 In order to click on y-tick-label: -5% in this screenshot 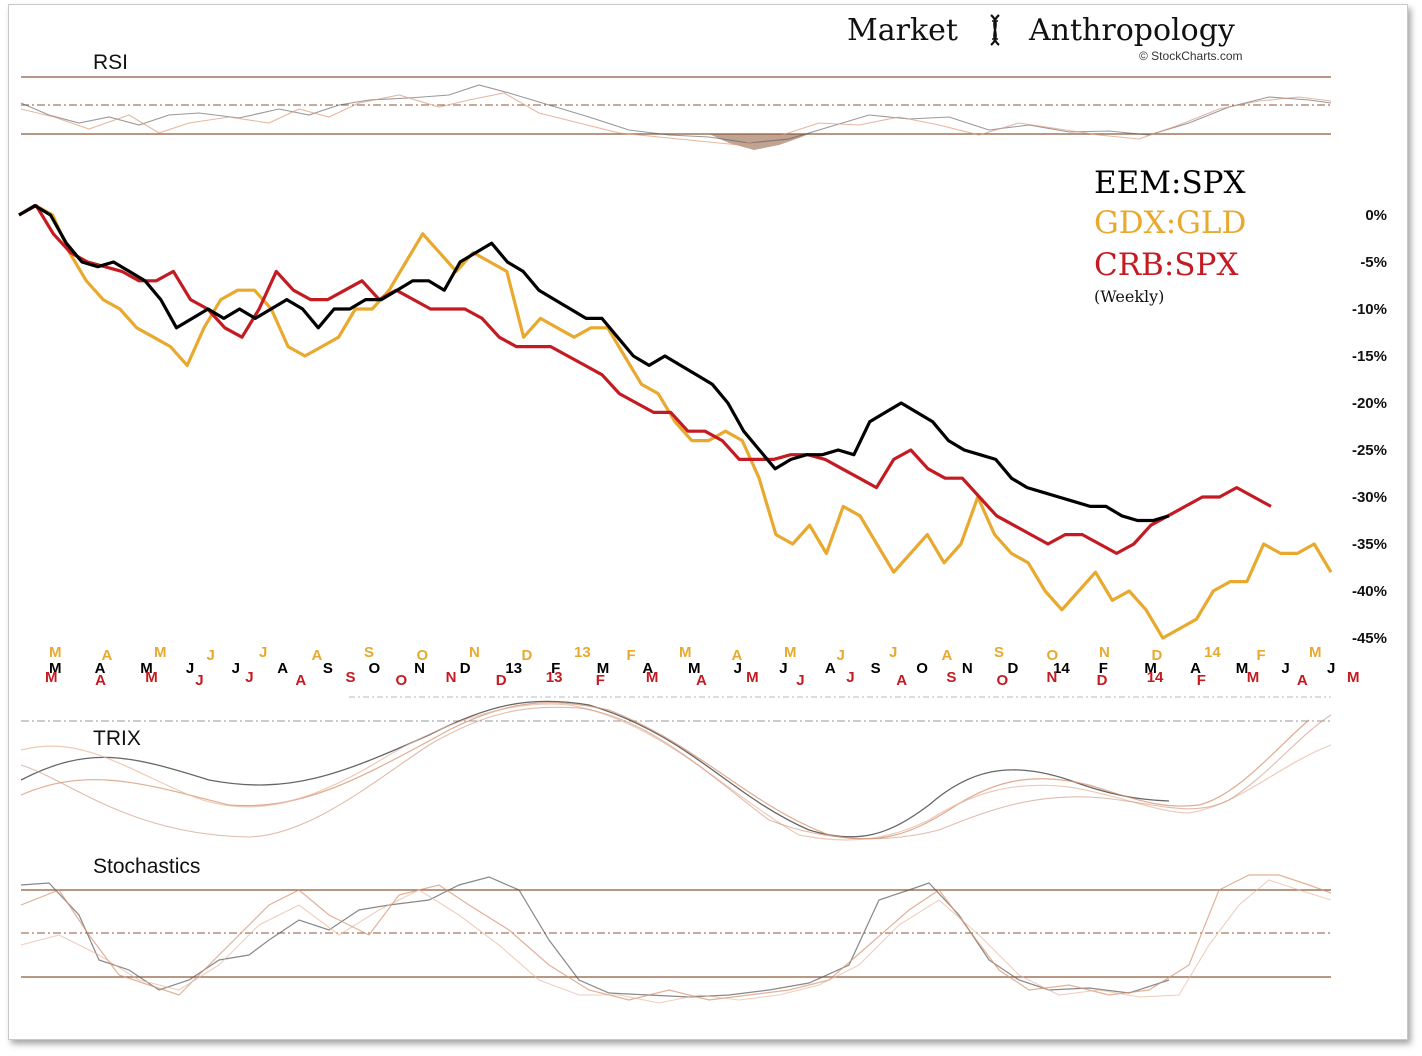, I will do `click(1373, 262)`.